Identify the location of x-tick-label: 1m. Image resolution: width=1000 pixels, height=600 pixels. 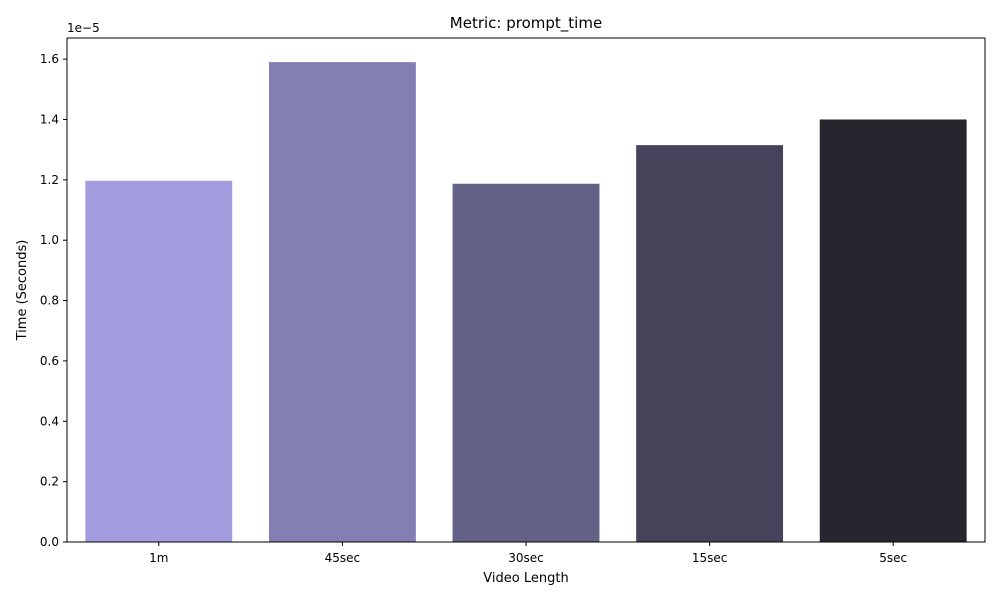
(158, 558).